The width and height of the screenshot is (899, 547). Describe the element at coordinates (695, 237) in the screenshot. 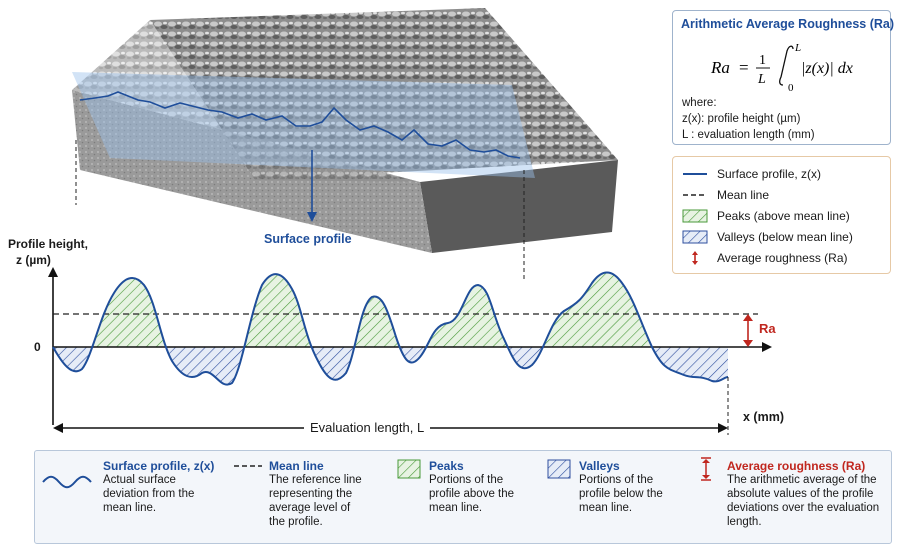

I see `valleys-hatch-icon` at that location.